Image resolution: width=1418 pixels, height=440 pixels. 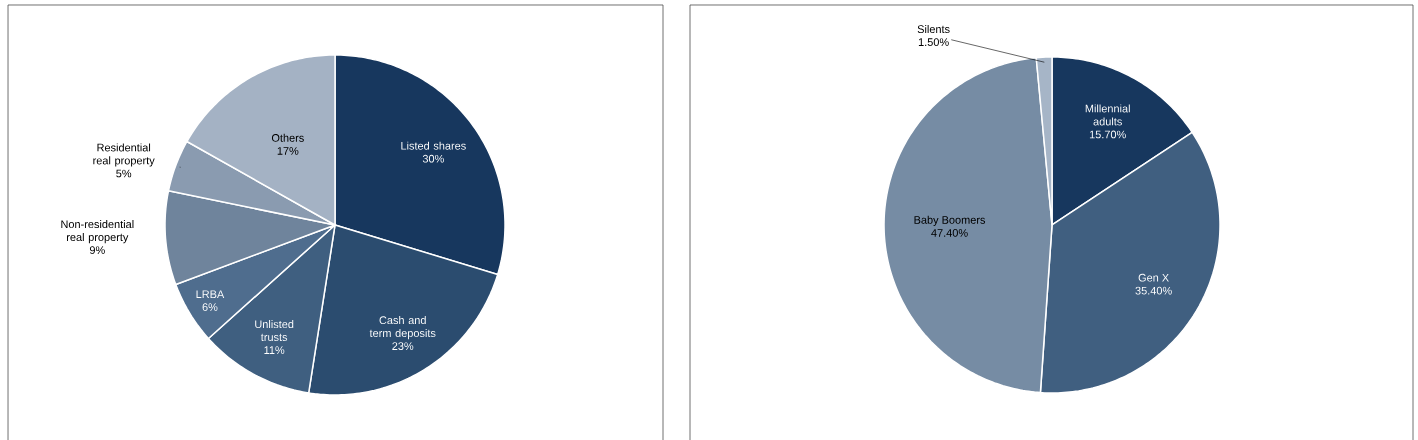 I want to click on slice-label: Non-residential real property, so click(x=97, y=232).